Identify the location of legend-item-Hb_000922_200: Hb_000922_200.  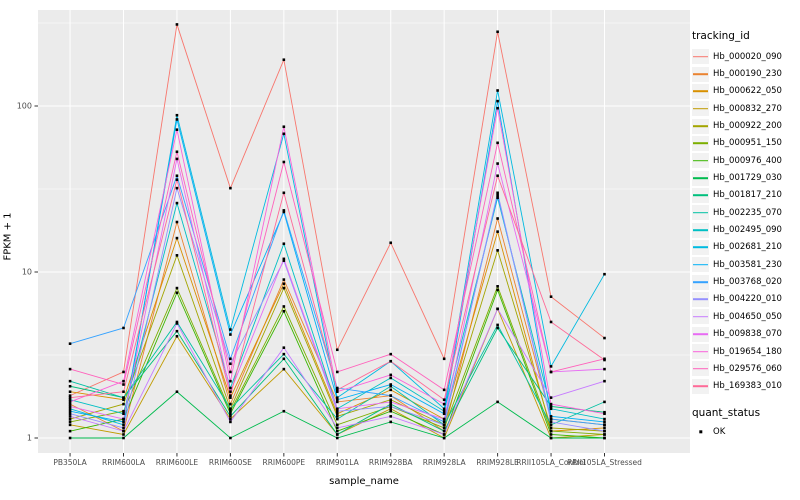
(745, 125).